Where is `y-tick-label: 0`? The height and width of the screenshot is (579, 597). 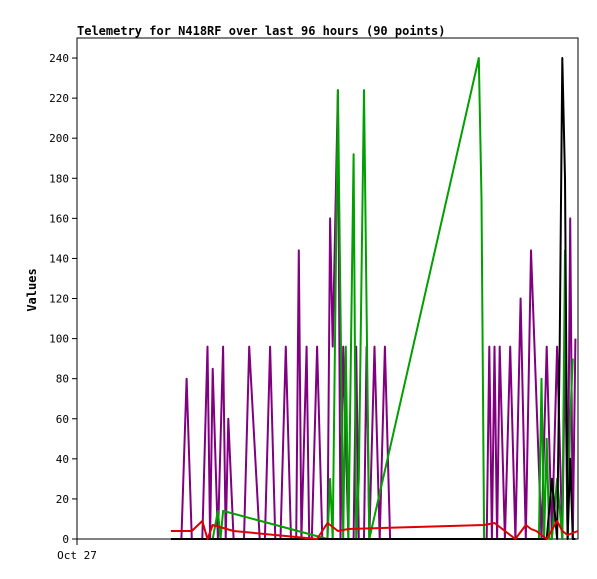 y-tick-label: 0 is located at coordinates (65, 539).